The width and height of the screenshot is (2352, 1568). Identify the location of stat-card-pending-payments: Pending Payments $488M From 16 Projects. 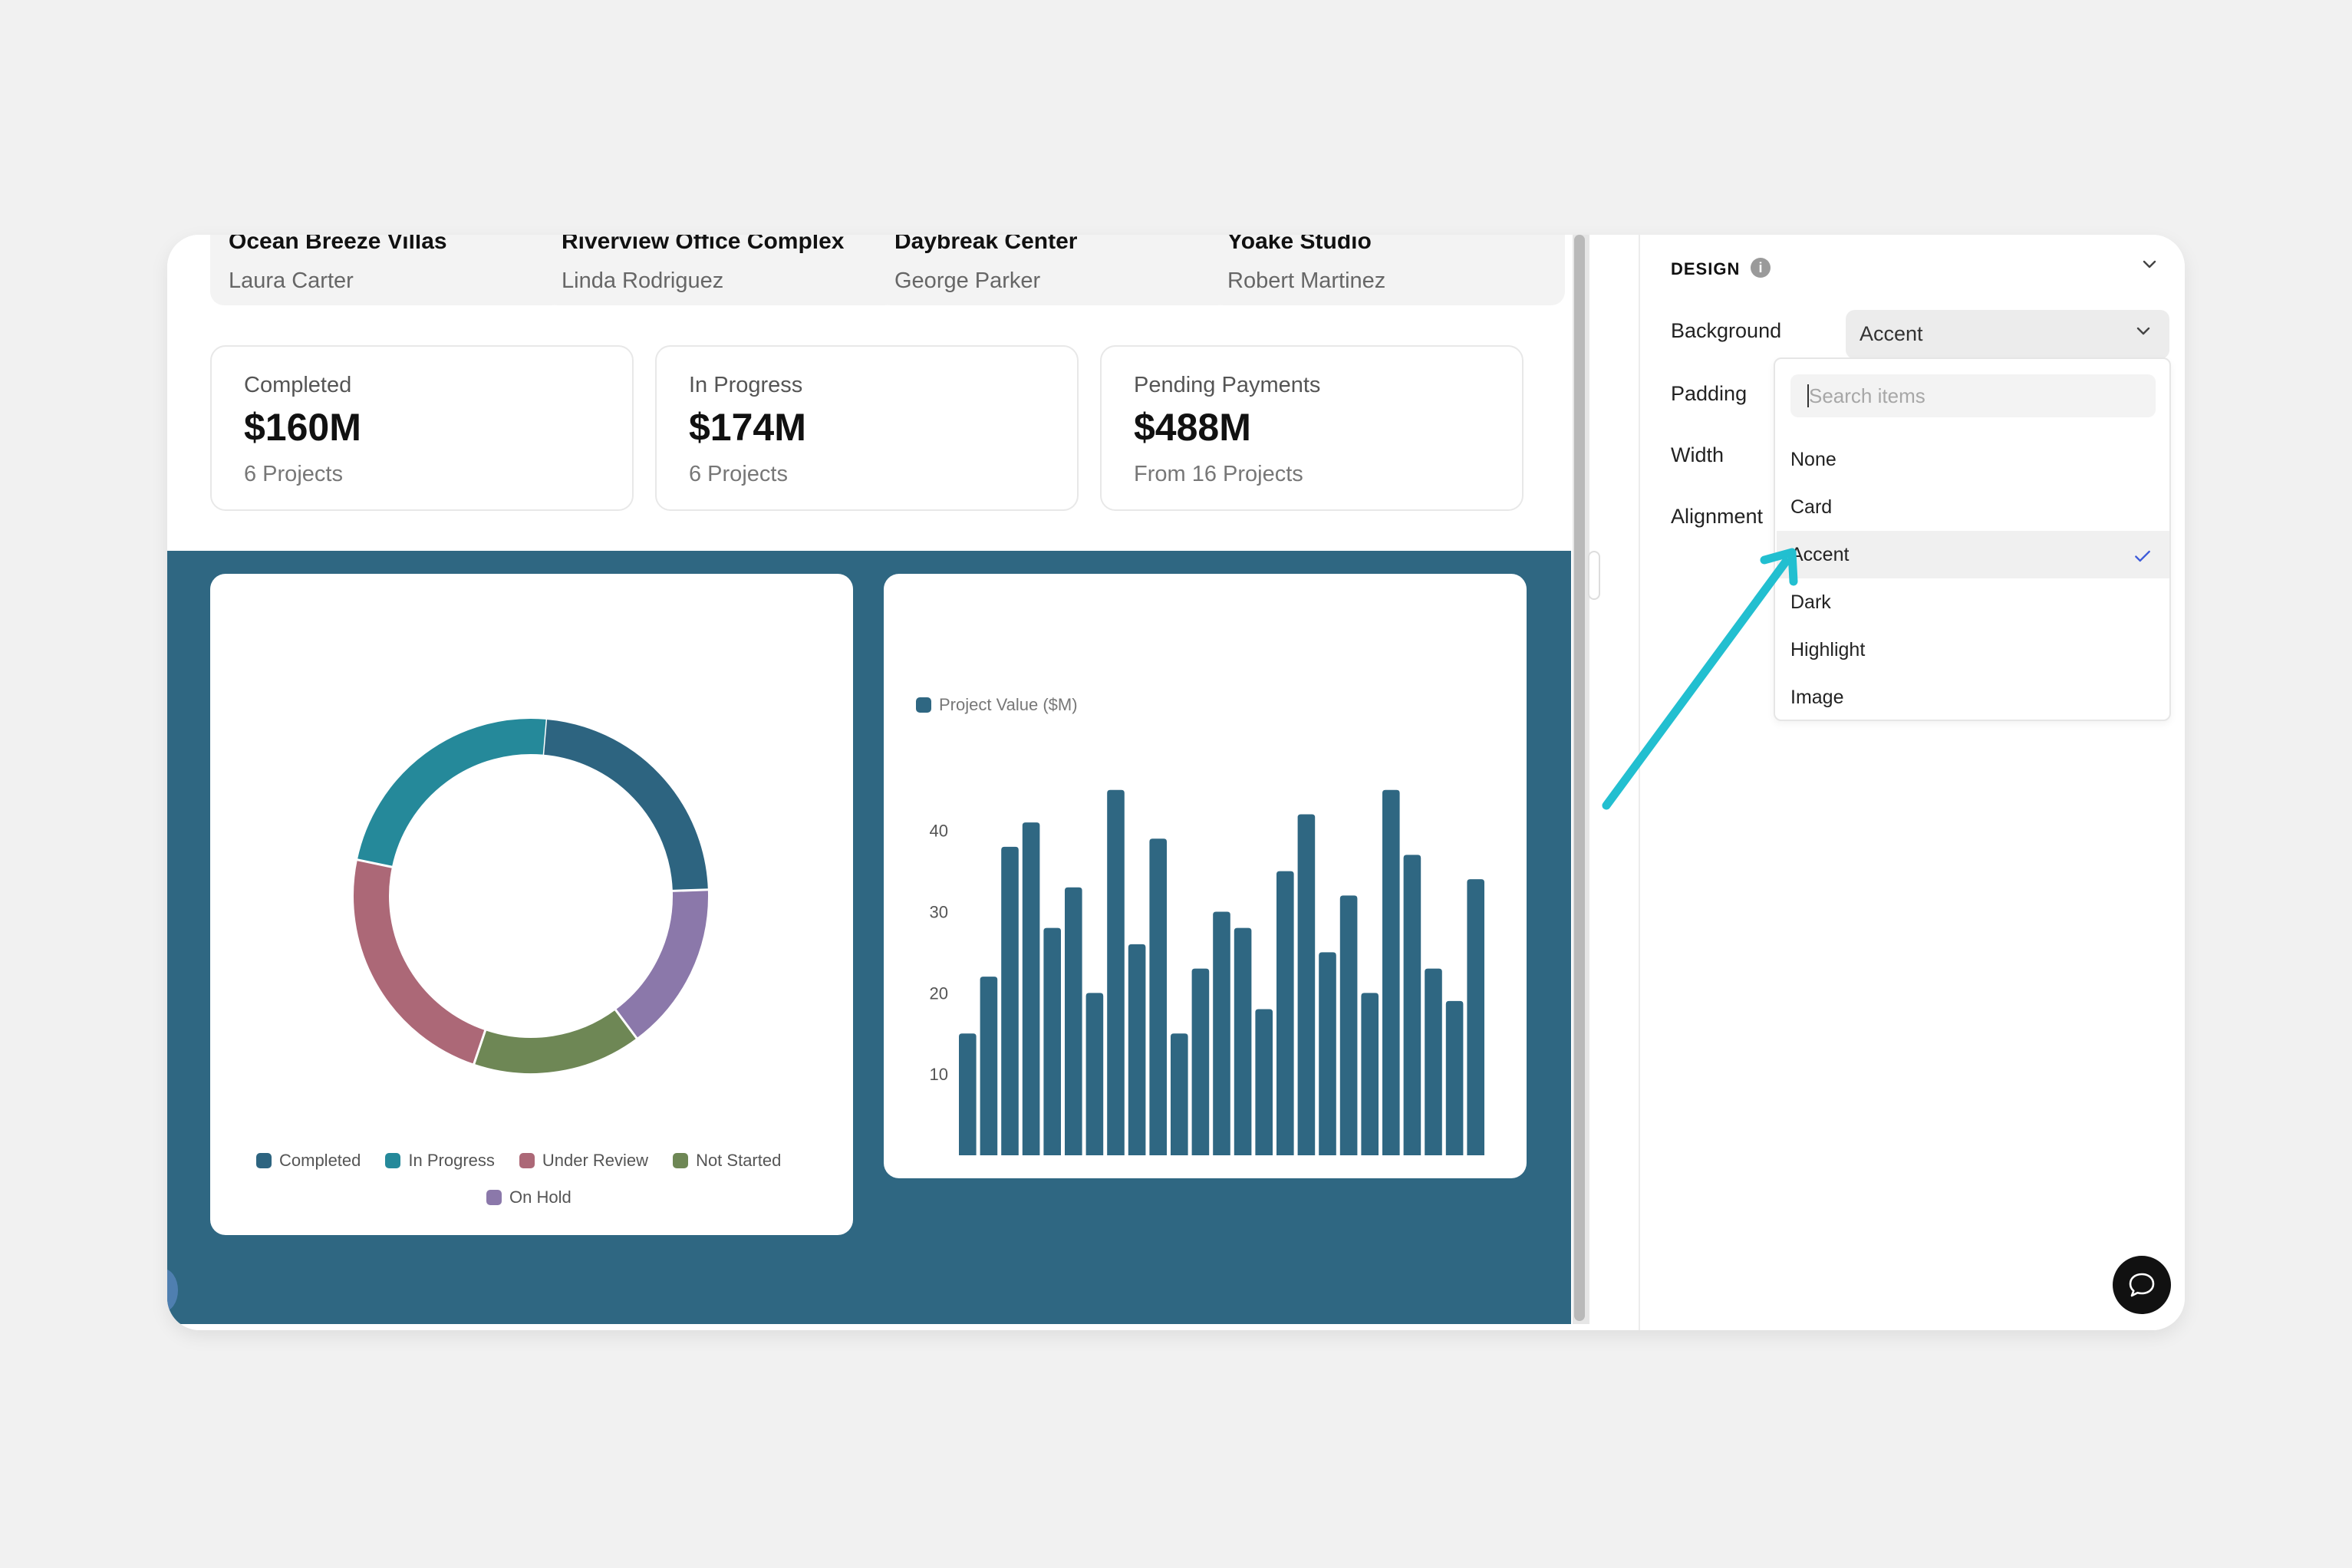
(1312, 428).